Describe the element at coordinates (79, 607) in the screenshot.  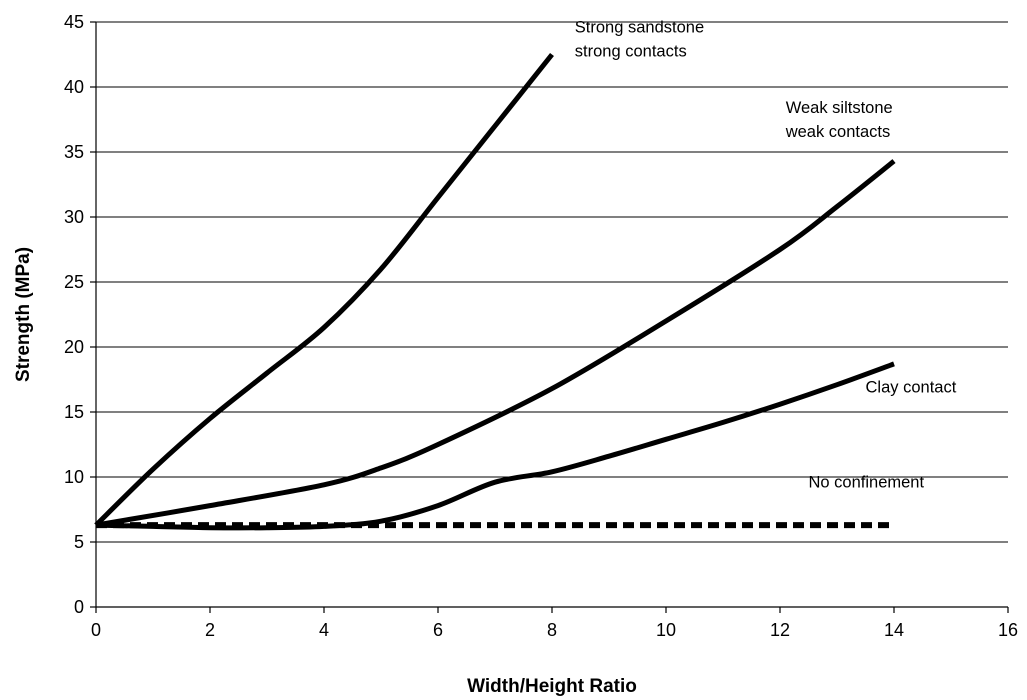
I see `y-tick-label-0: 0` at that location.